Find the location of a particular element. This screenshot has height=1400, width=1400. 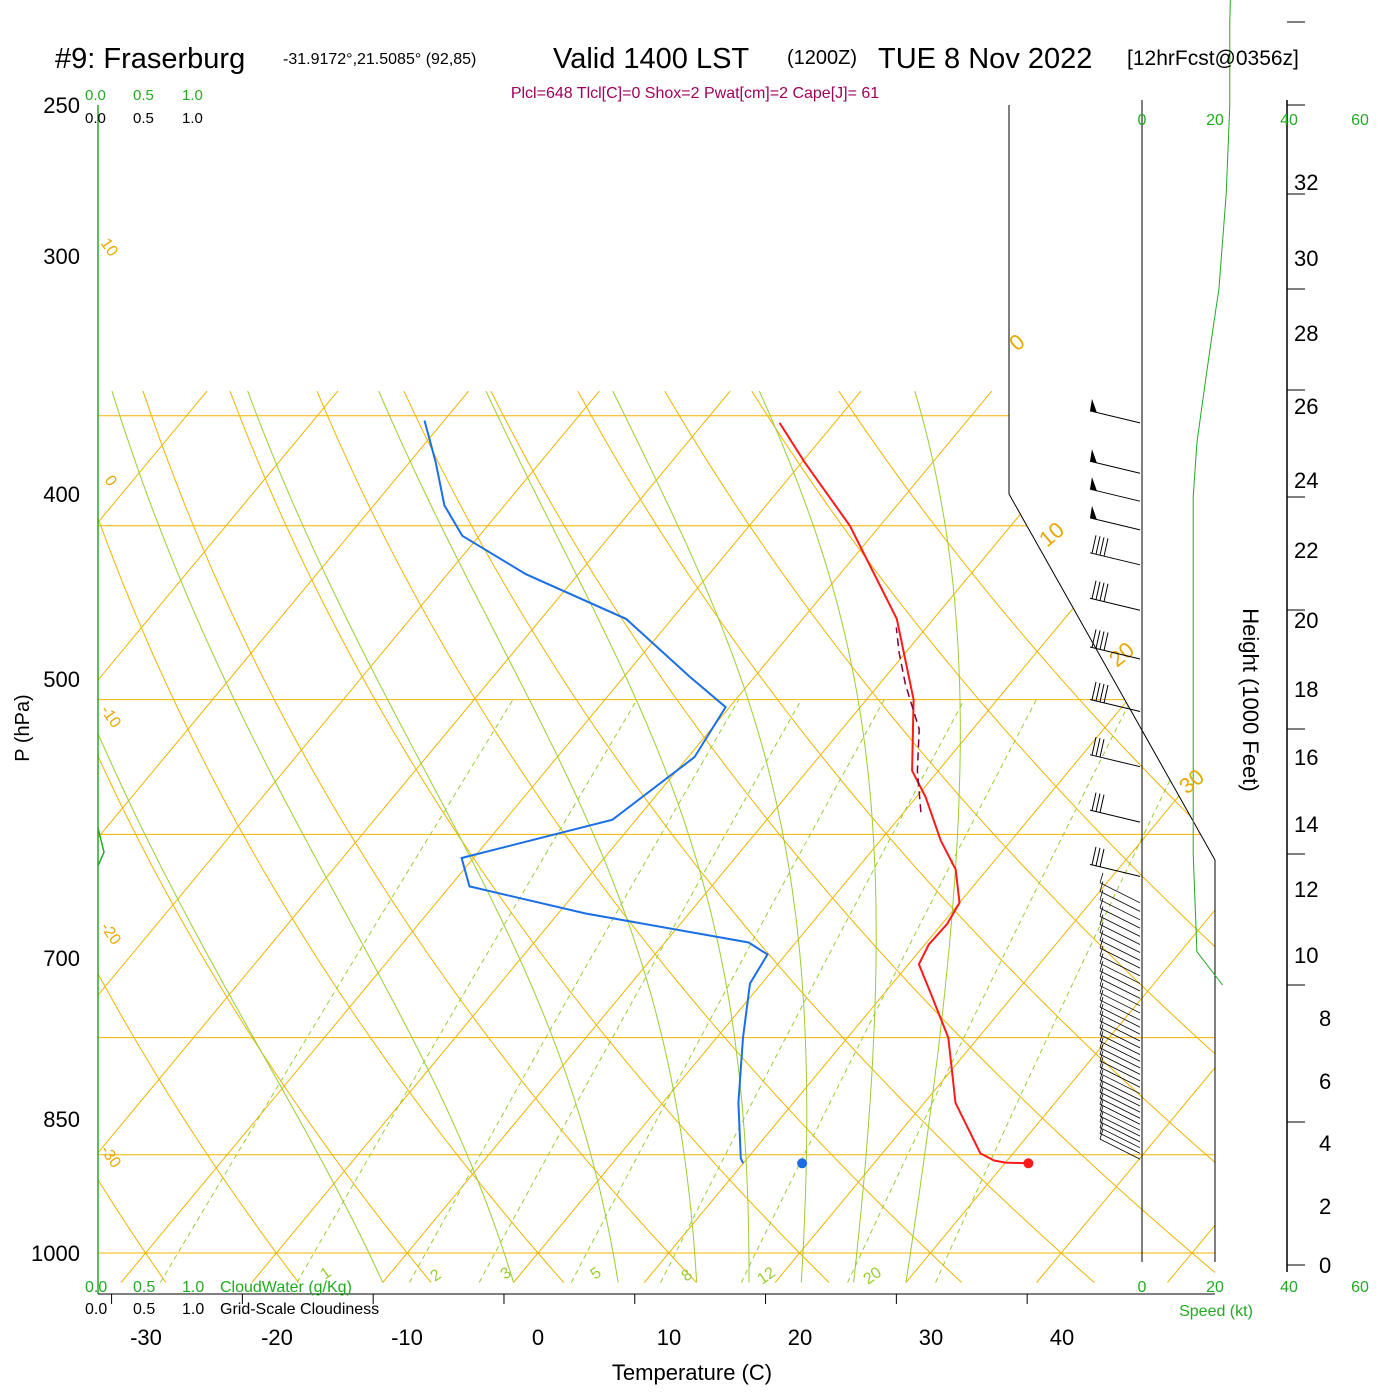

height-tick: 8 is located at coordinates (1325, 1018).